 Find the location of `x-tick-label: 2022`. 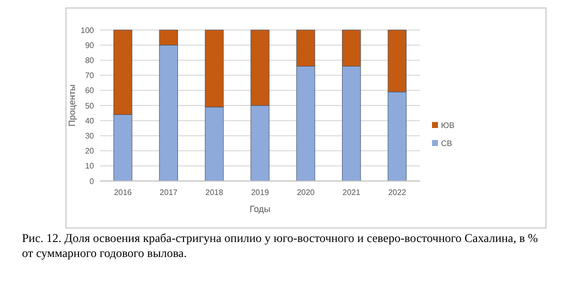

x-tick-label: 2022 is located at coordinates (397, 192).